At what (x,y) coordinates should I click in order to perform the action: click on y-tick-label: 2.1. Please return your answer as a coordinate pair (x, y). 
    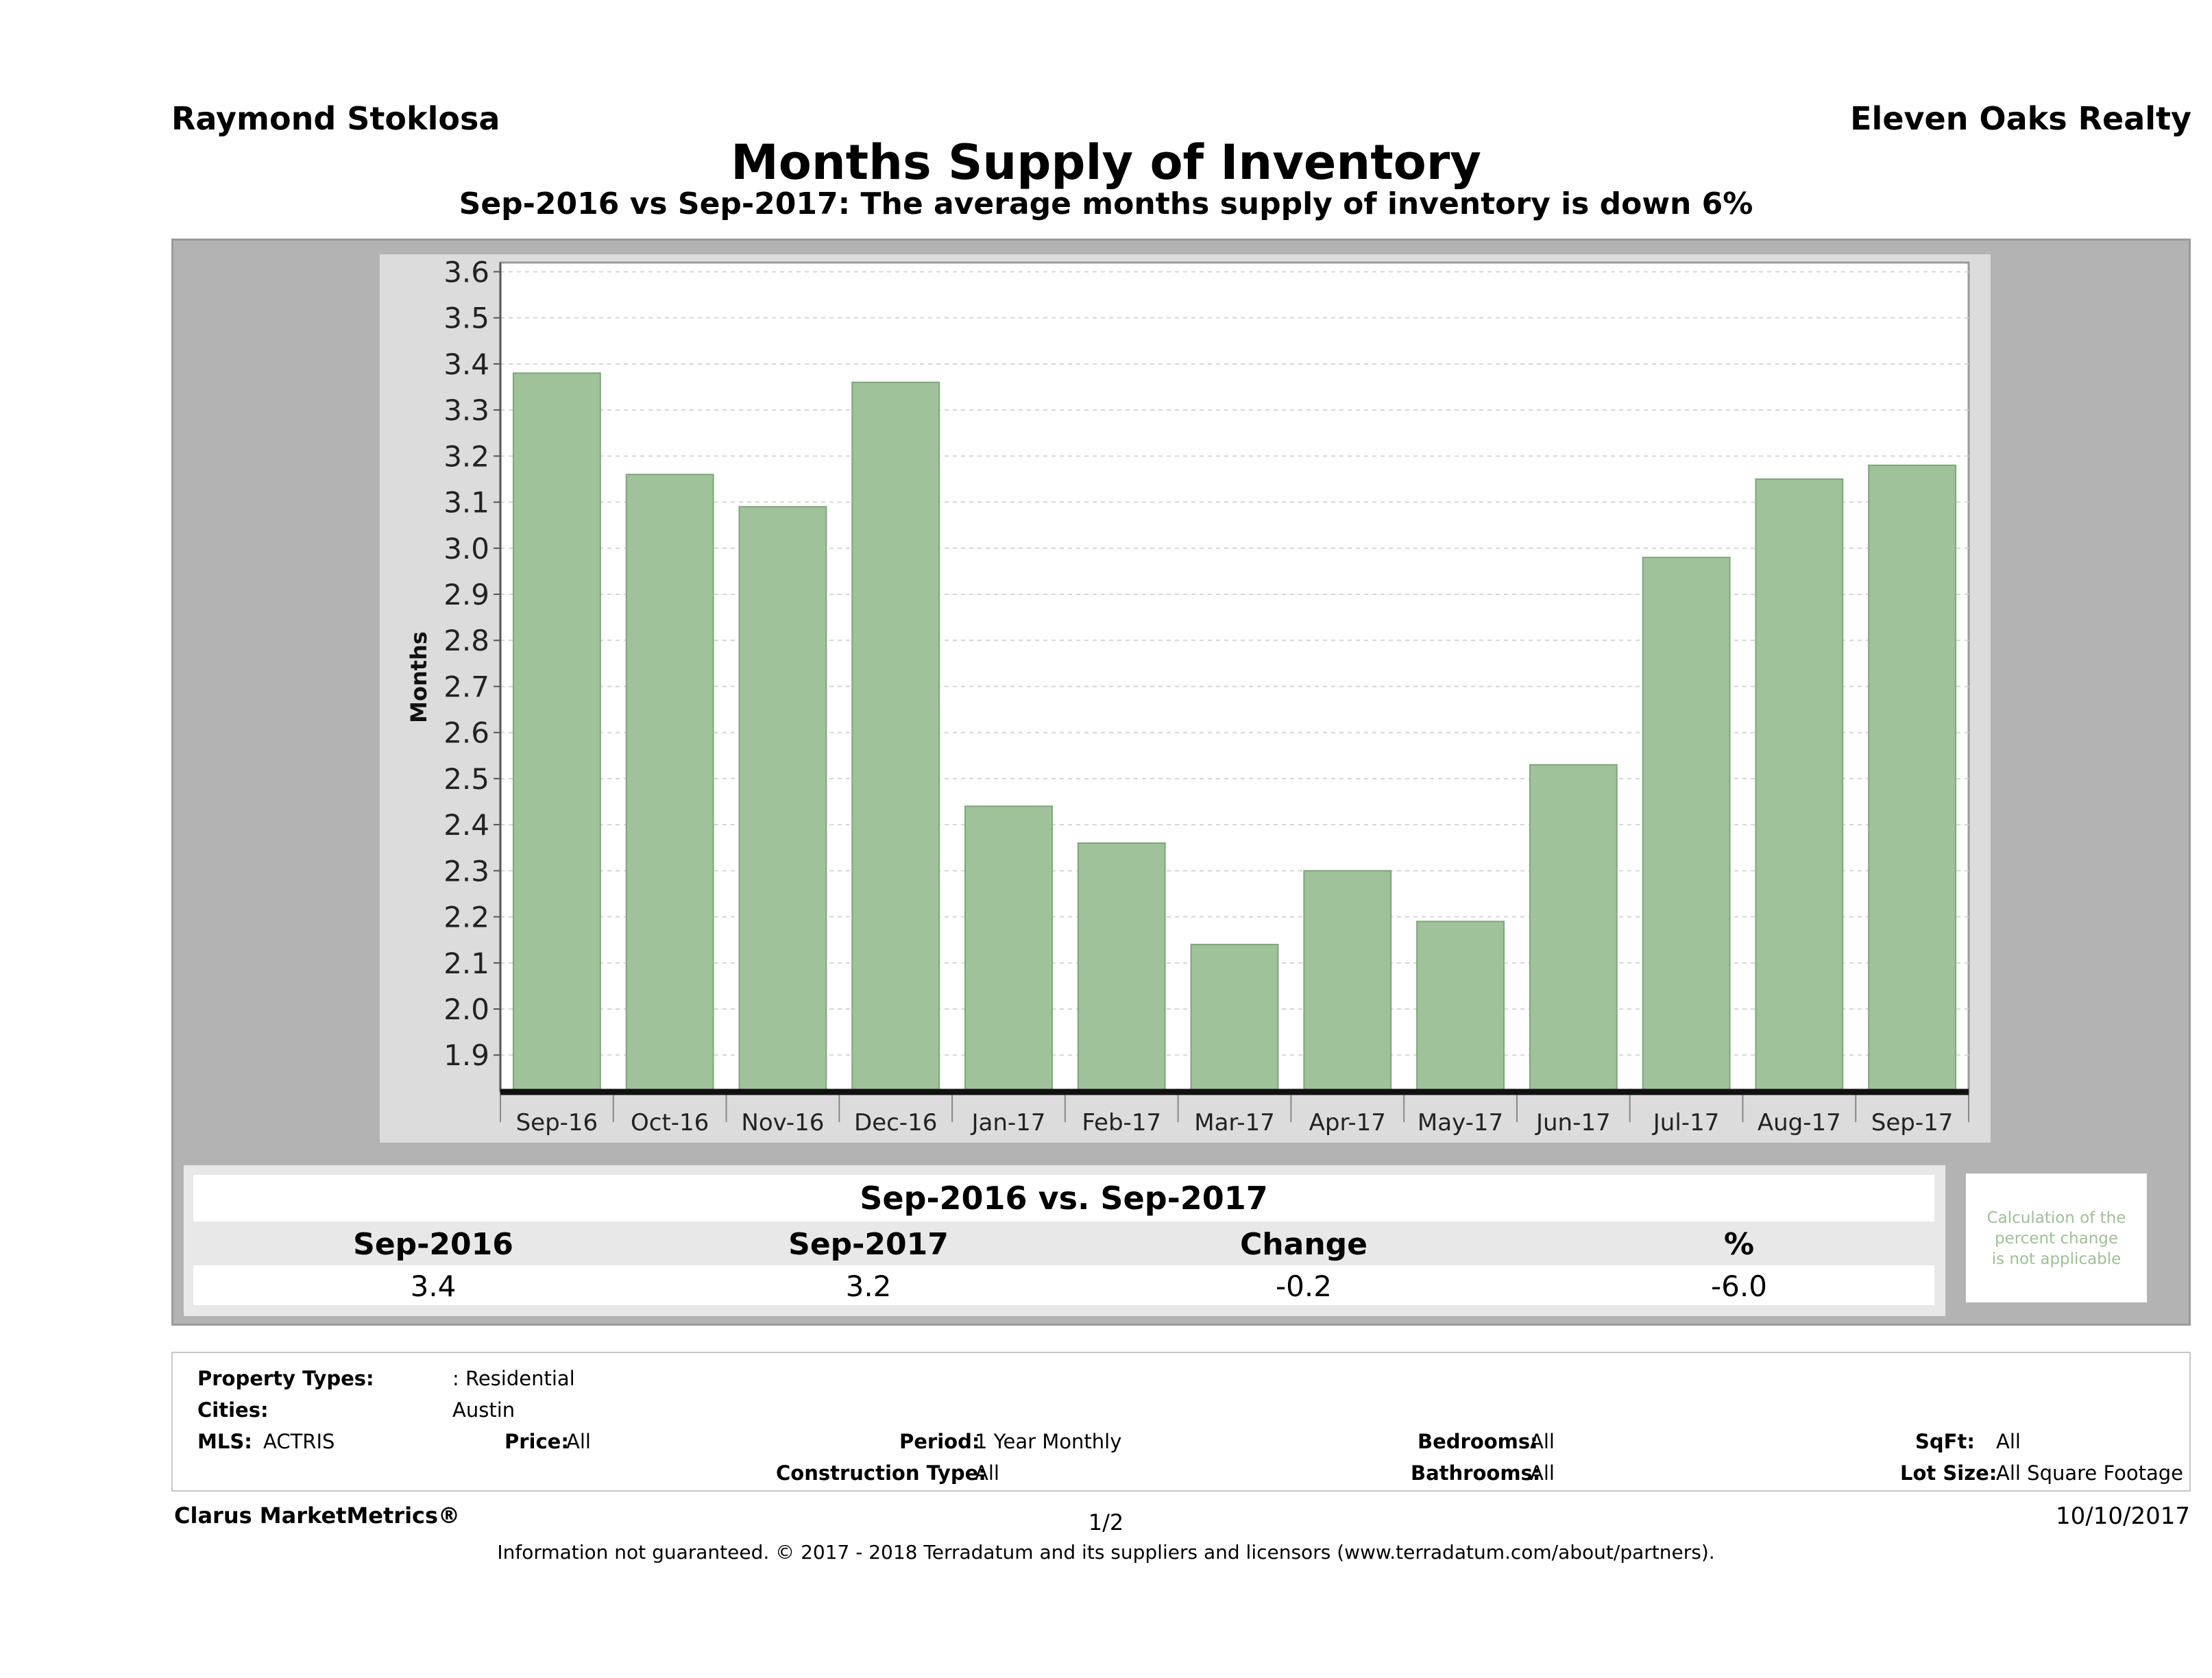
    Looking at the image, I should click on (466, 963).